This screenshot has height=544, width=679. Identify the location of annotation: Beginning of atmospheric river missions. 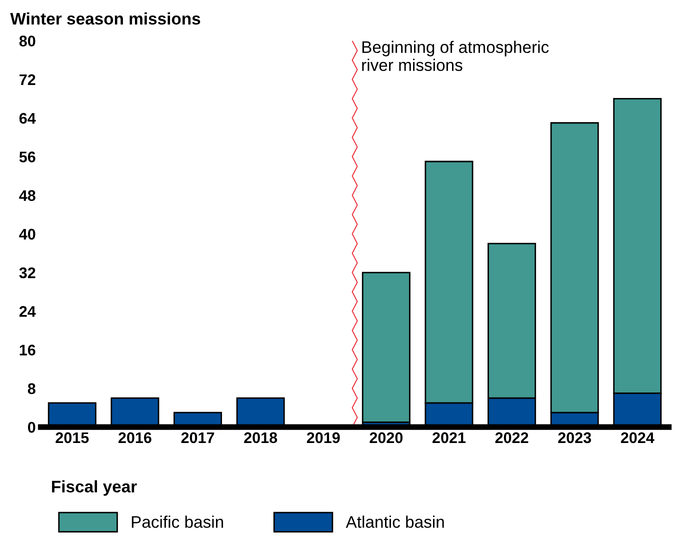
(455, 55).